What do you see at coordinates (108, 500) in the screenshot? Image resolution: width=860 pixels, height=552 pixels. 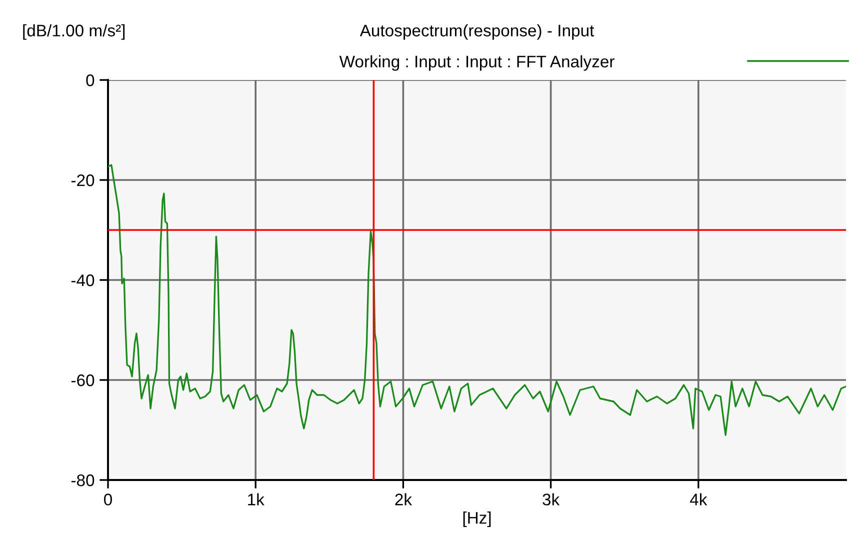 I see `x-tick-label: 0` at bounding box center [108, 500].